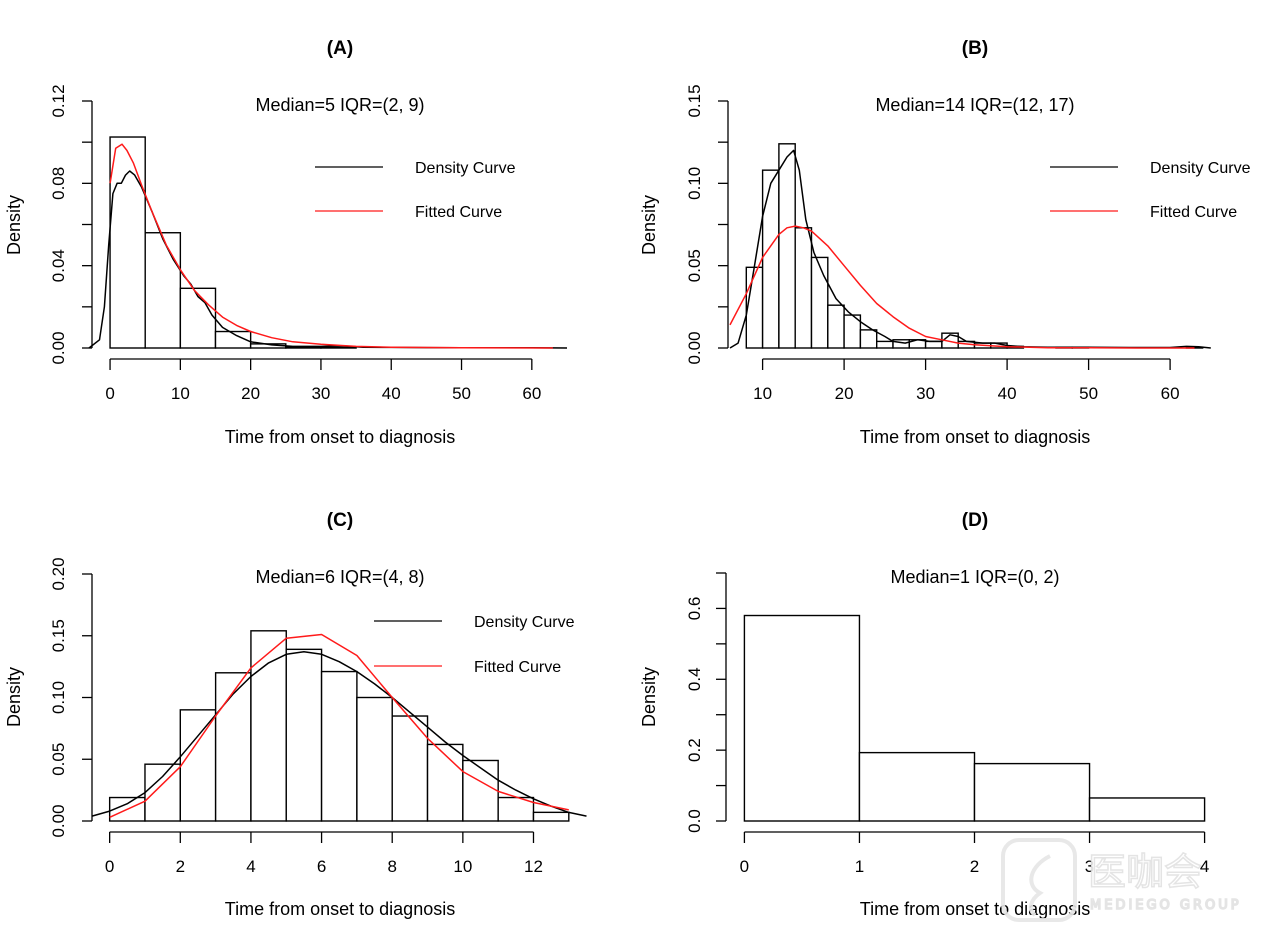  Describe the element at coordinates (340, 520) in the screenshot. I see `panel-c-title: (C)` at that location.